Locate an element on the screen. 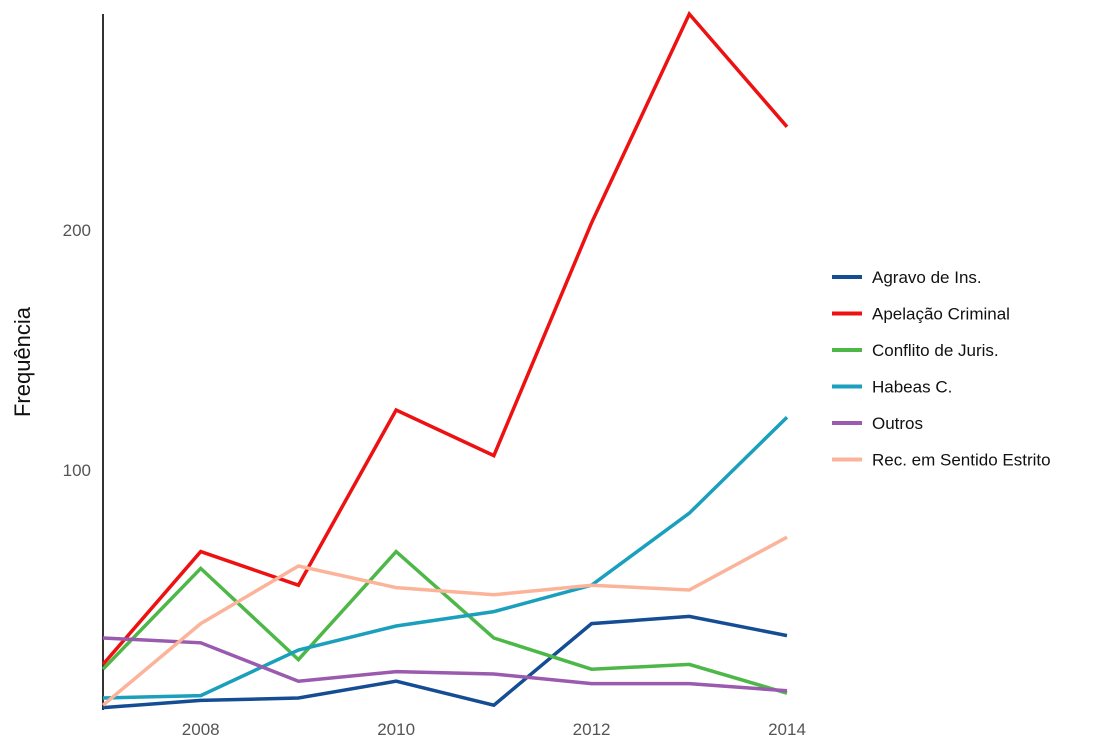 This screenshot has height=738, width=1110. legend-label: Outros is located at coordinates (897, 423).